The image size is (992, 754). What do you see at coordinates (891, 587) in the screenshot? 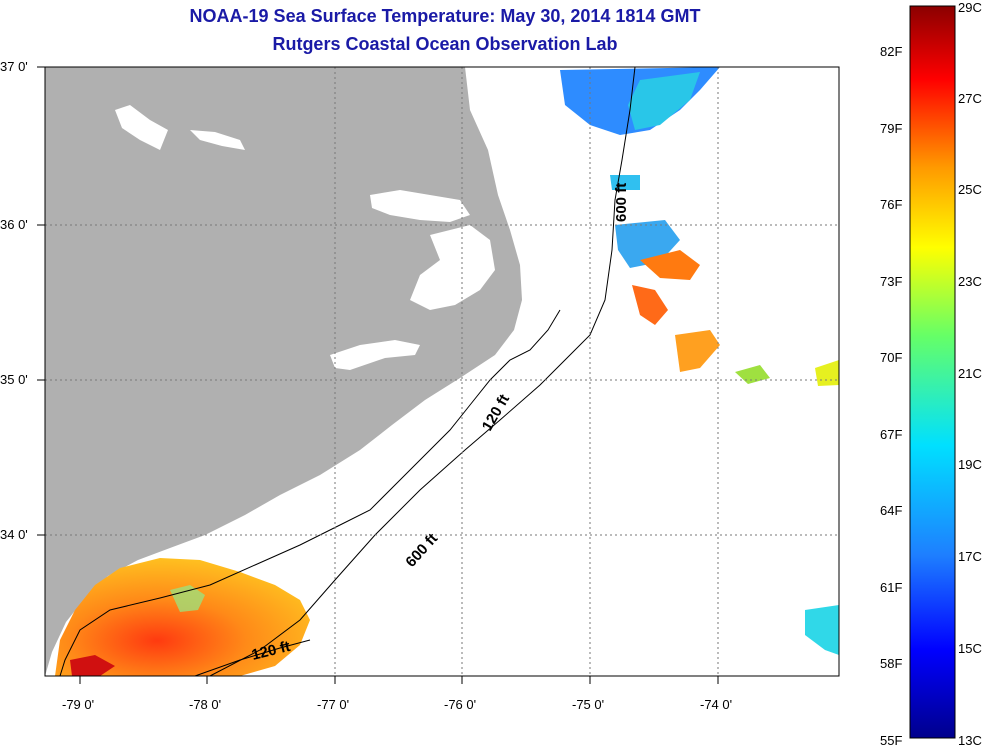
I see `cb-f-61: 61F` at bounding box center [891, 587].